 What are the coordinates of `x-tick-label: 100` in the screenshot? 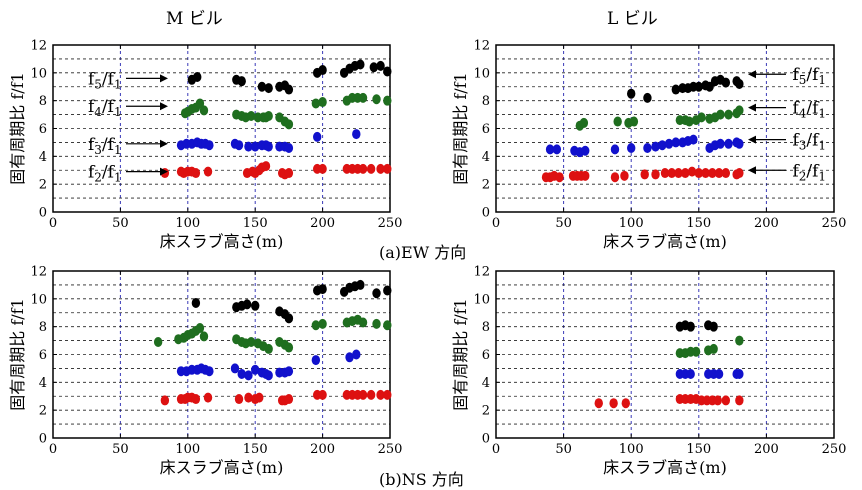 It's located at (631, 223).